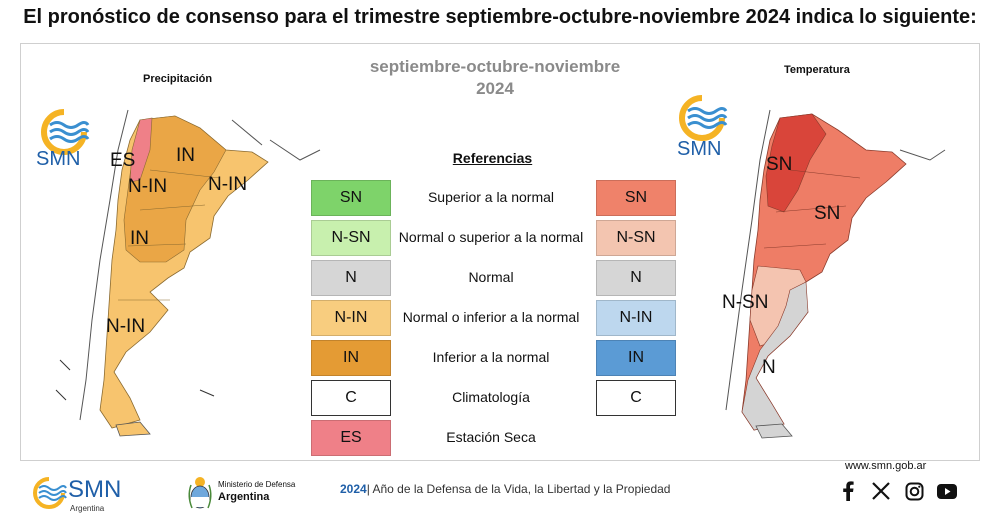  What do you see at coordinates (491, 317) in the screenshot?
I see `legend-label: Normal o inferior a la normal` at bounding box center [491, 317].